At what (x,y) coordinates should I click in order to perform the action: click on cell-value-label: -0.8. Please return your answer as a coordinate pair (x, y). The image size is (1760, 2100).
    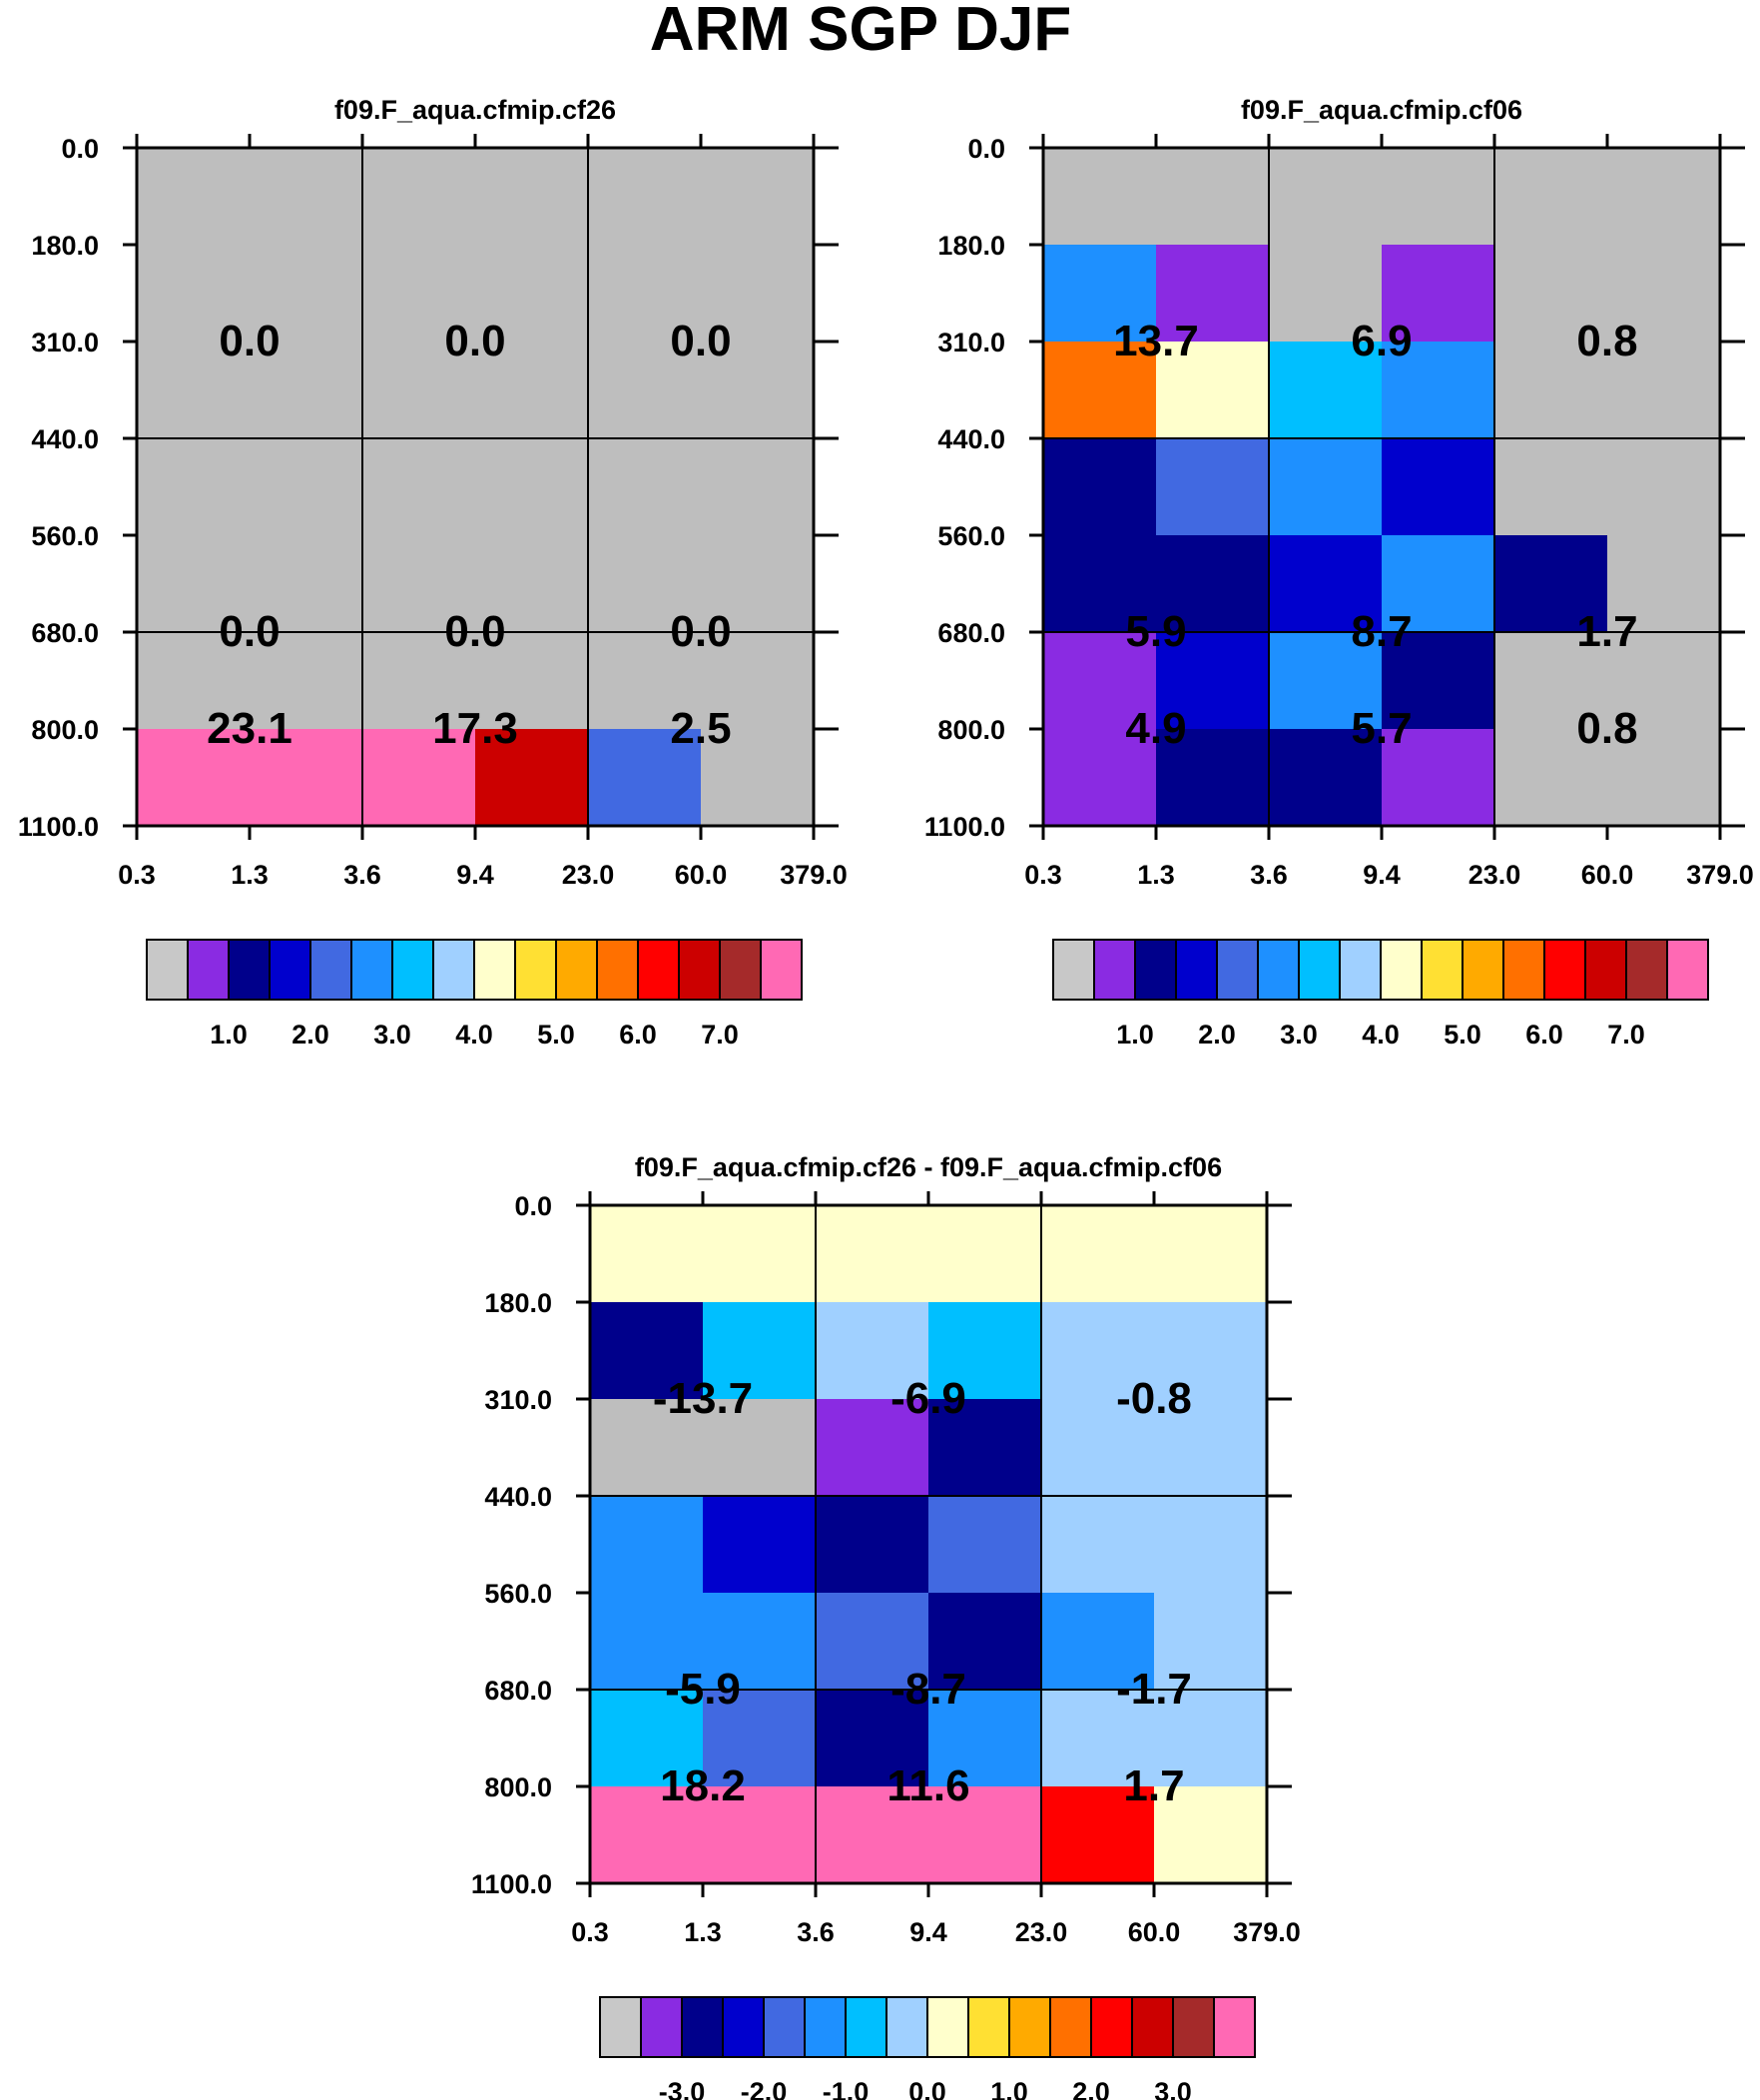
    Looking at the image, I should click on (1154, 1398).